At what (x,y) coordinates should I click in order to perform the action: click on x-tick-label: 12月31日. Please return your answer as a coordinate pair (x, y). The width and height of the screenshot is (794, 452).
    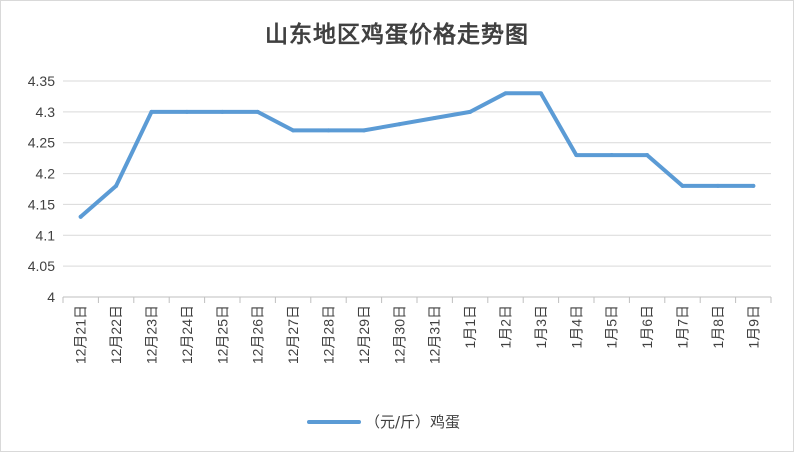
    Looking at the image, I should click on (435, 334).